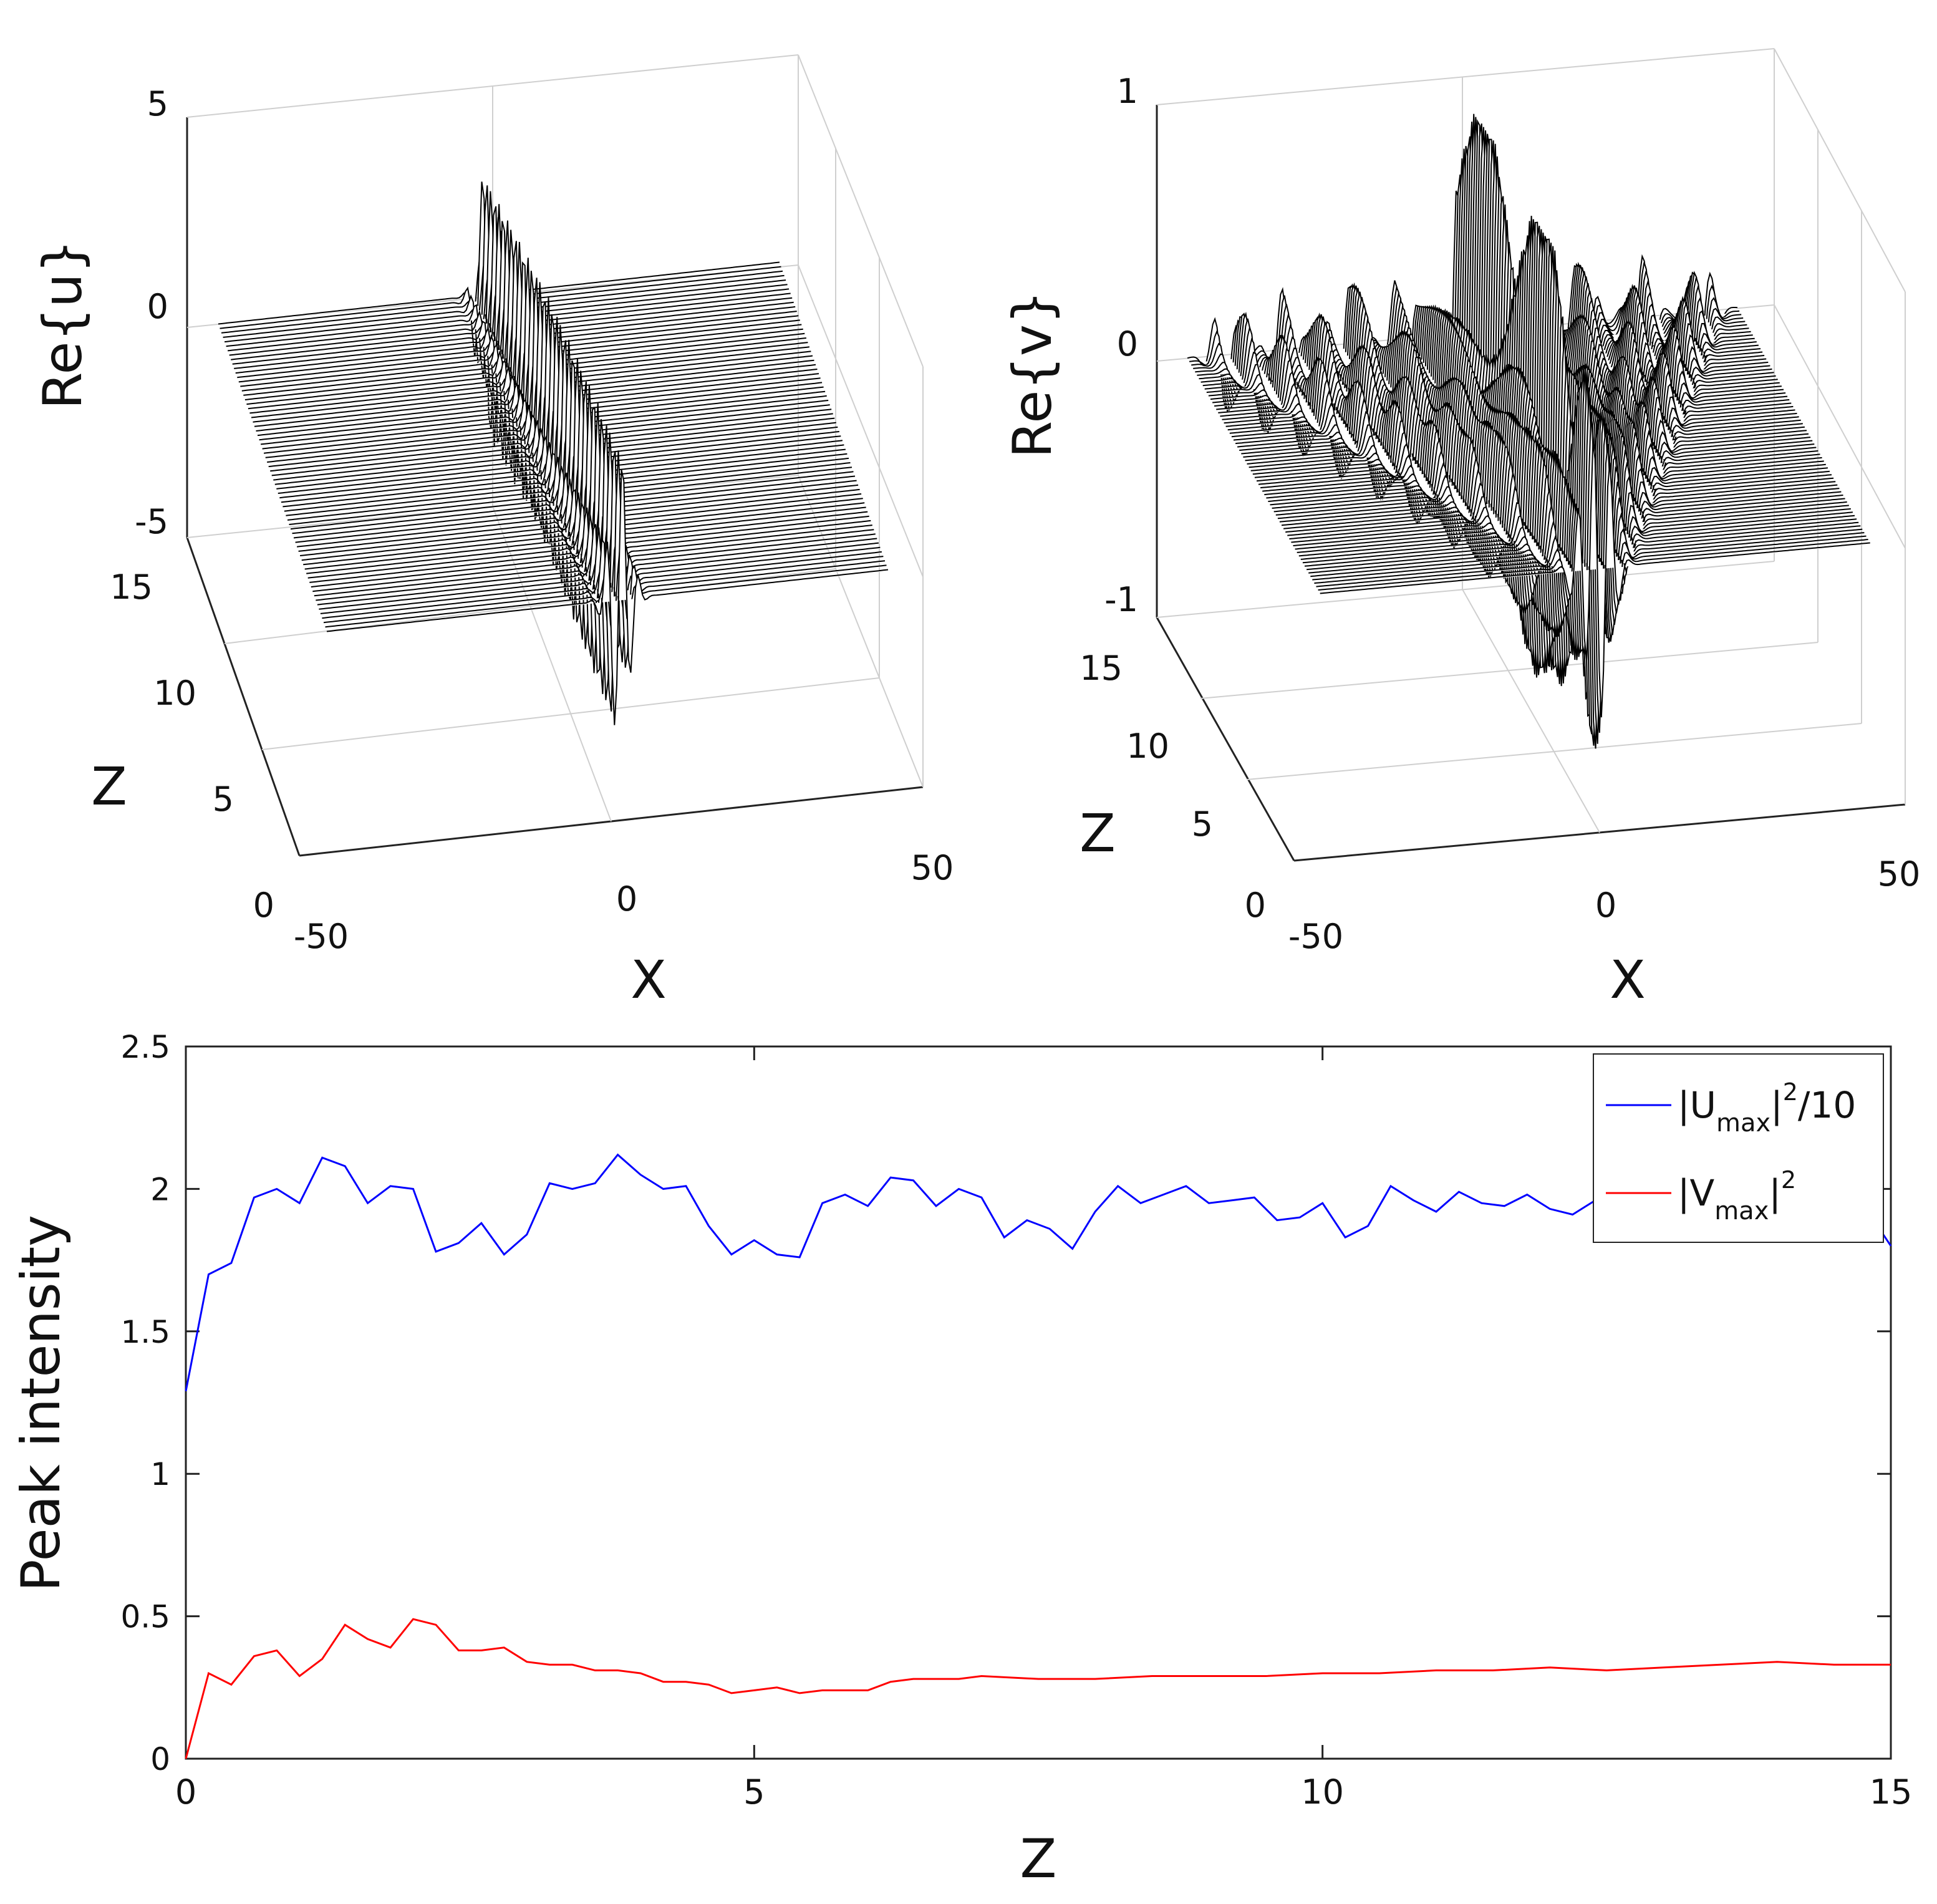 This screenshot has width=1937, height=1904. I want to click on y-tick-label: 1.5, so click(145, 1332).